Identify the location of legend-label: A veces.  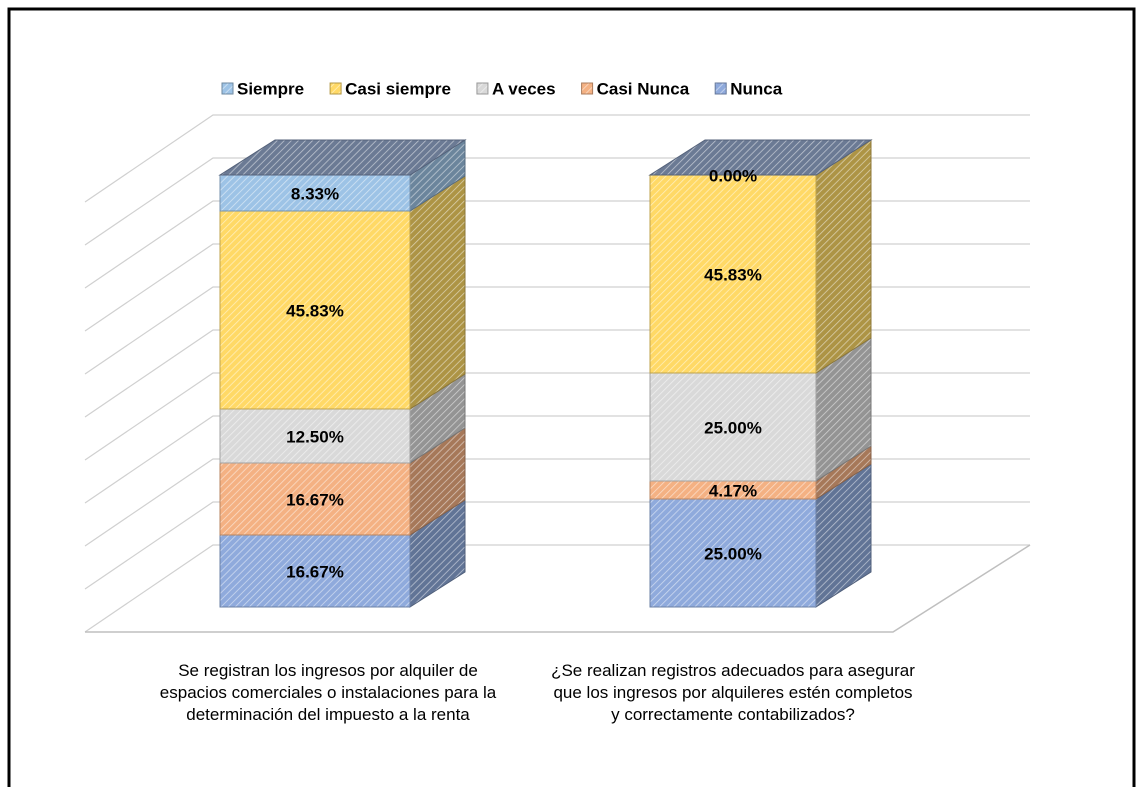
(524, 88).